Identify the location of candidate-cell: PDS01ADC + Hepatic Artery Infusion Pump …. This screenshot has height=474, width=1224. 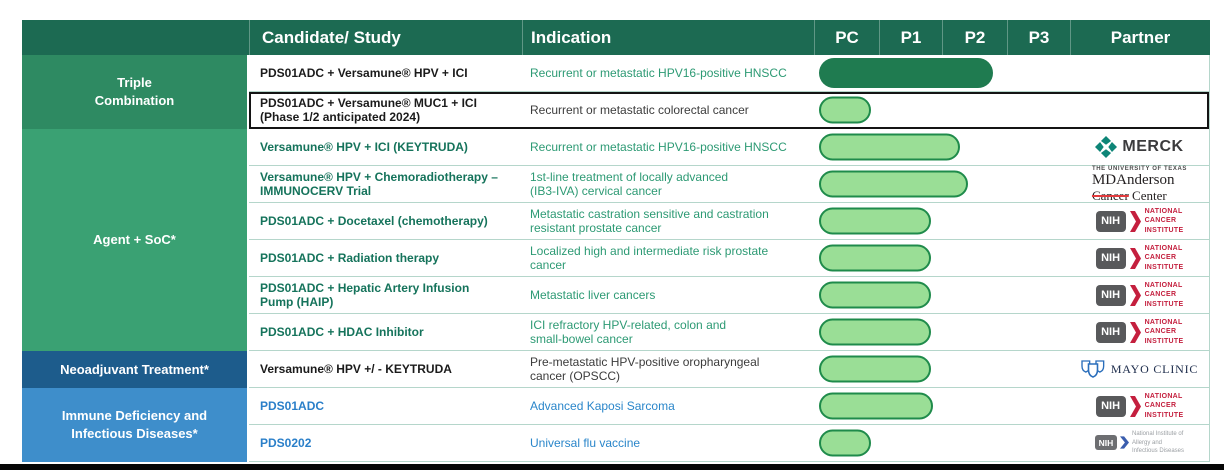
(365, 294).